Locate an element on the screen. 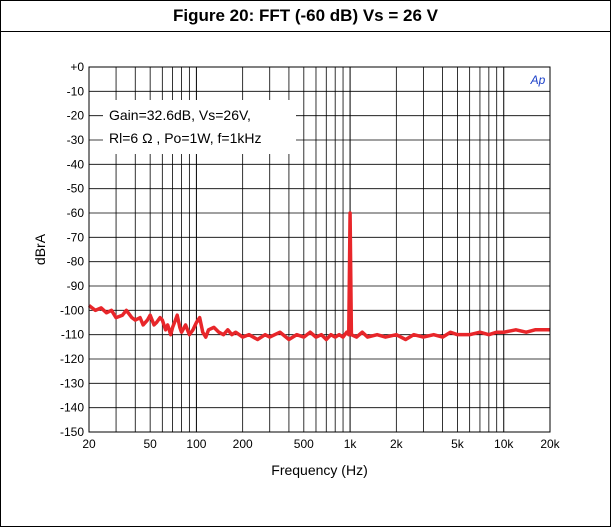 The image size is (611, 527). y-tick-label: -120 is located at coordinates (72, 359).